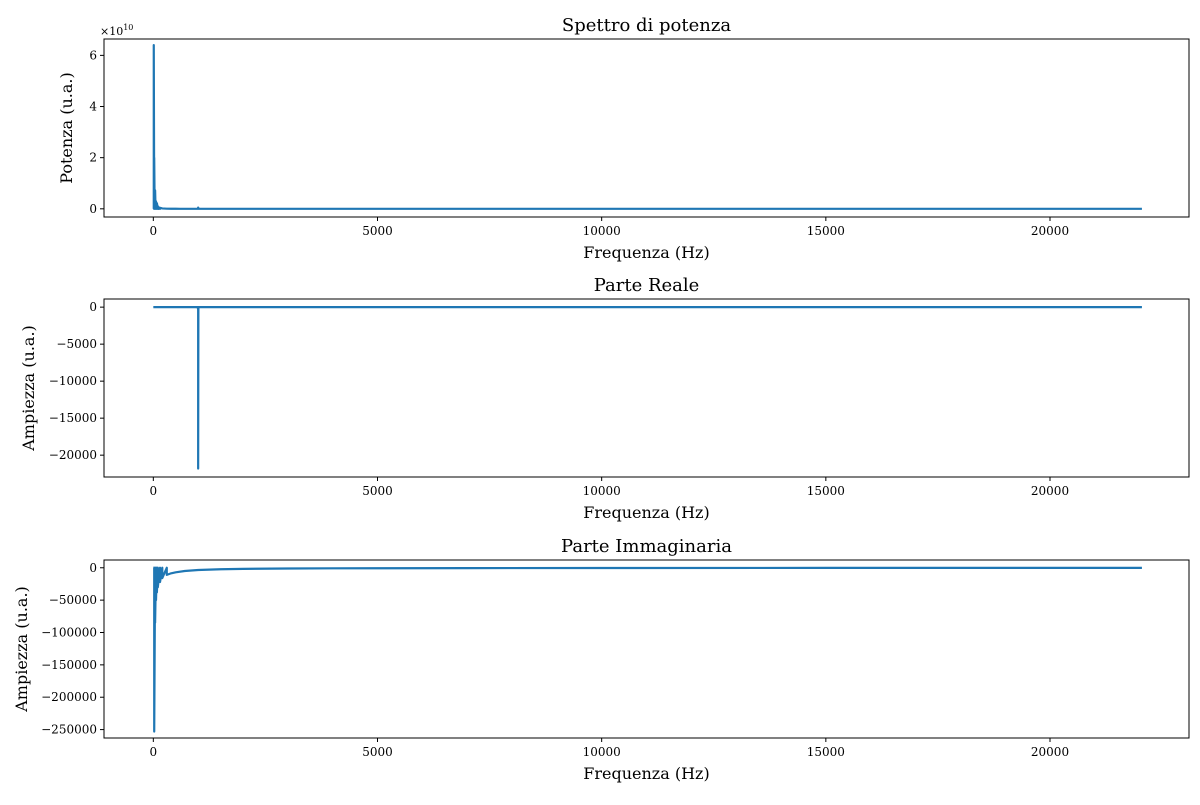  What do you see at coordinates (69, 697) in the screenshot?
I see `y-tick-label: −200000` at bounding box center [69, 697].